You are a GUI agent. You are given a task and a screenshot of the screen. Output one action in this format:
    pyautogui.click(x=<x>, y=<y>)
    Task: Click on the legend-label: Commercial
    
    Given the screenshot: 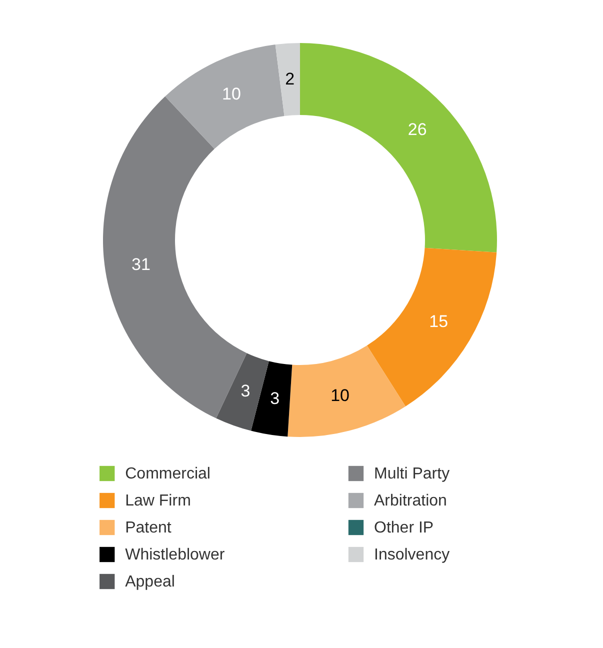 What is the action you would take?
    pyautogui.click(x=167, y=474)
    